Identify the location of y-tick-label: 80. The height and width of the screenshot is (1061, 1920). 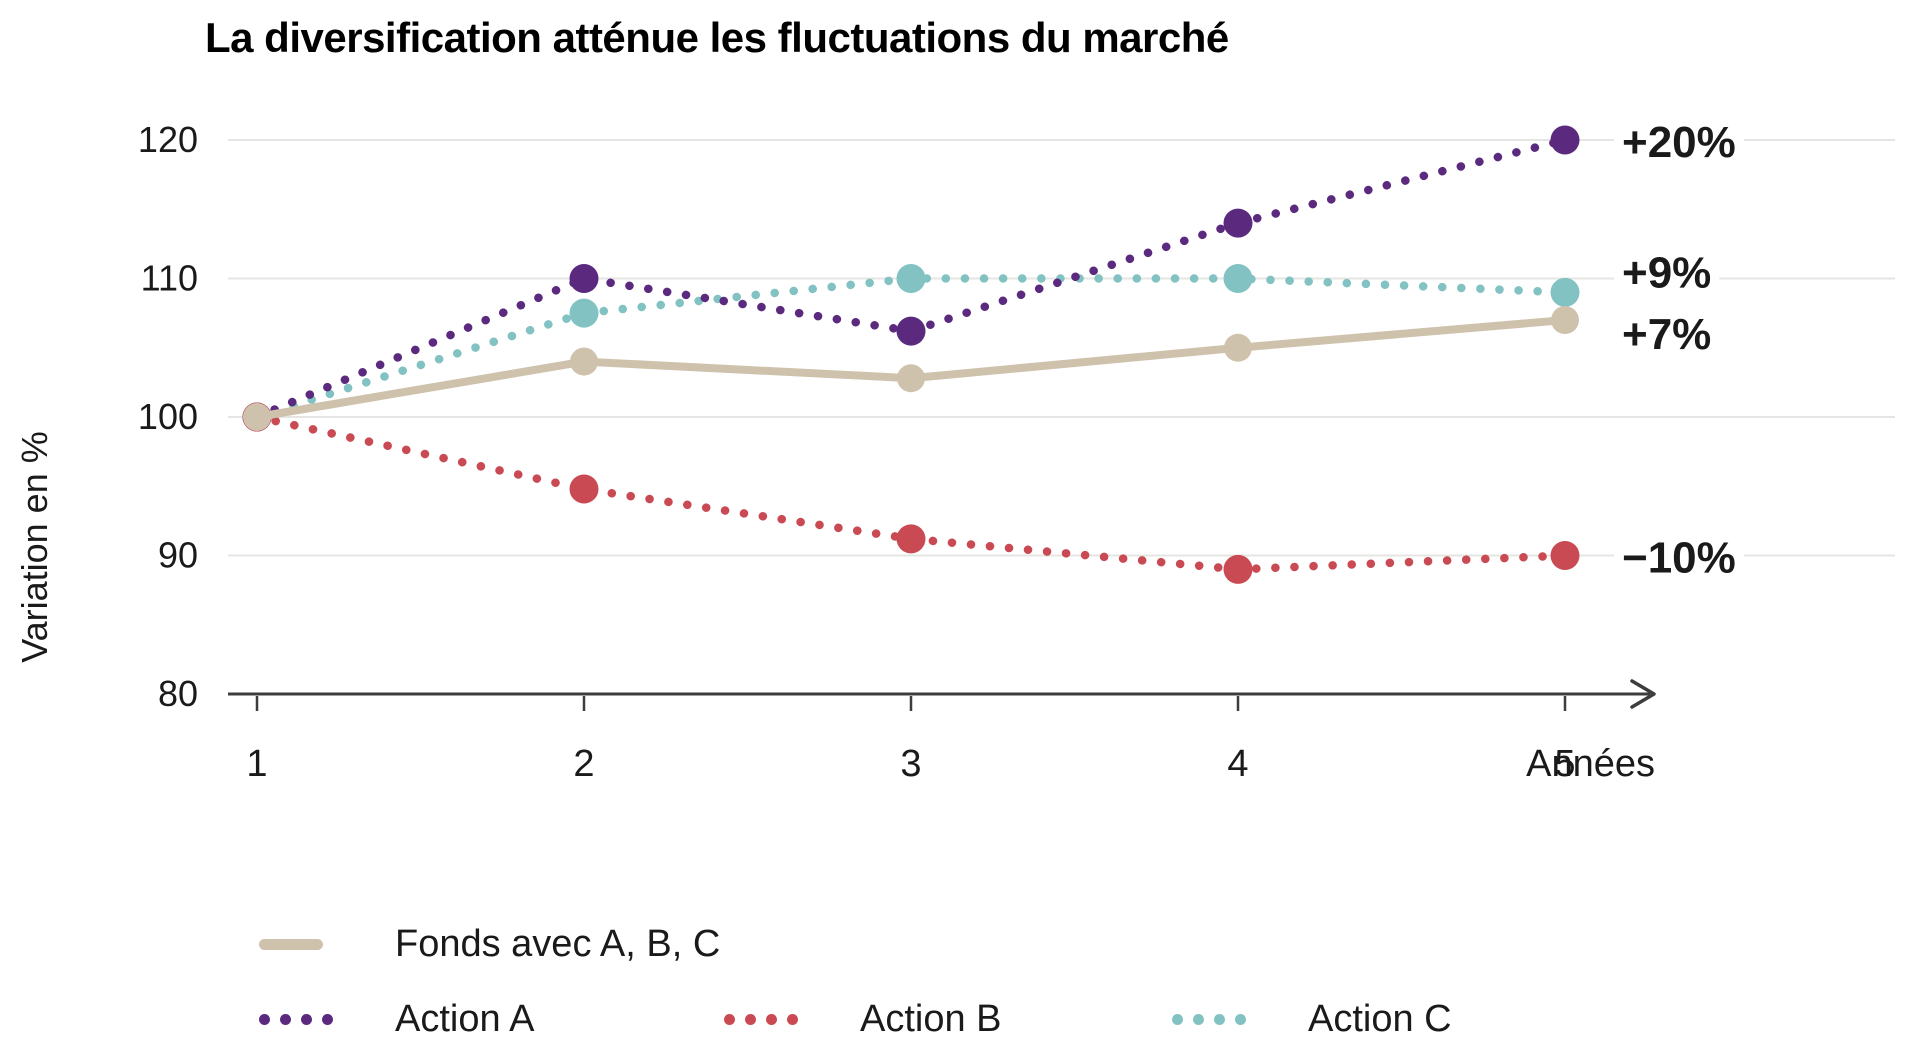
(178, 693).